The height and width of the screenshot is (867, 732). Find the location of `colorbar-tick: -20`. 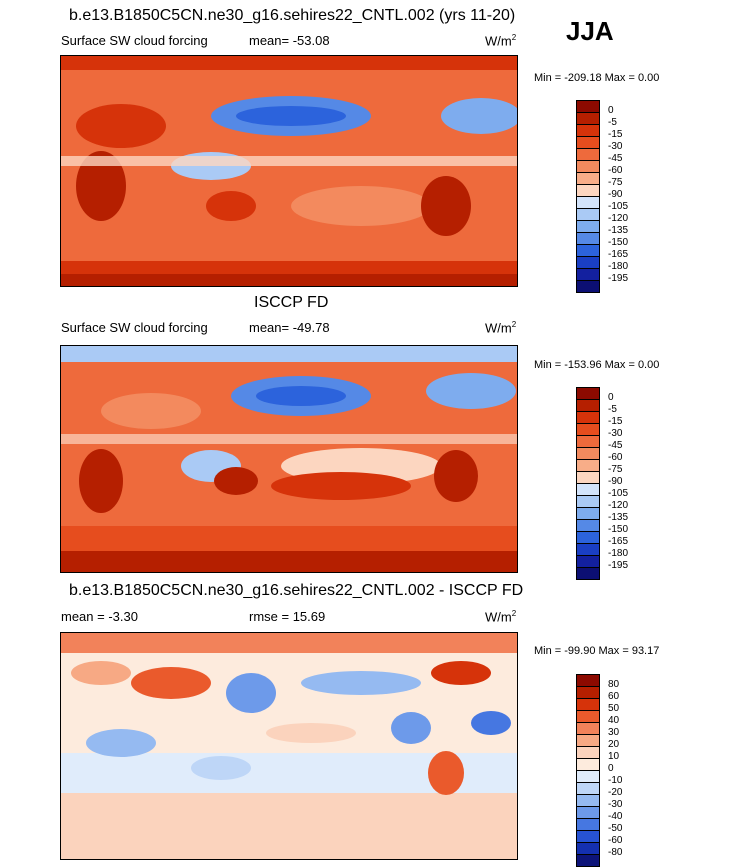

colorbar-tick: -20 is located at coordinates (615, 792).